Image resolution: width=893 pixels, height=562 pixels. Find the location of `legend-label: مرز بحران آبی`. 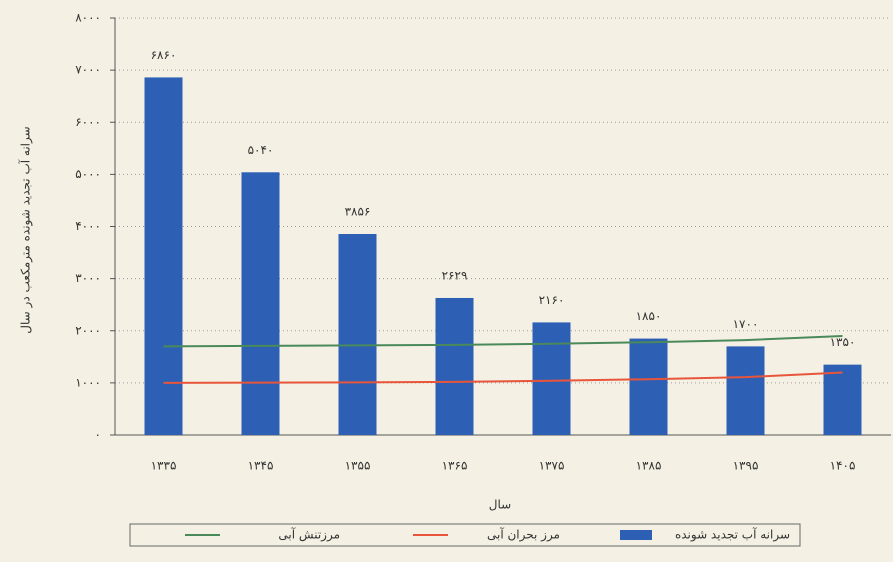

legend-label: مرز بحران آبی is located at coordinates (523, 535).